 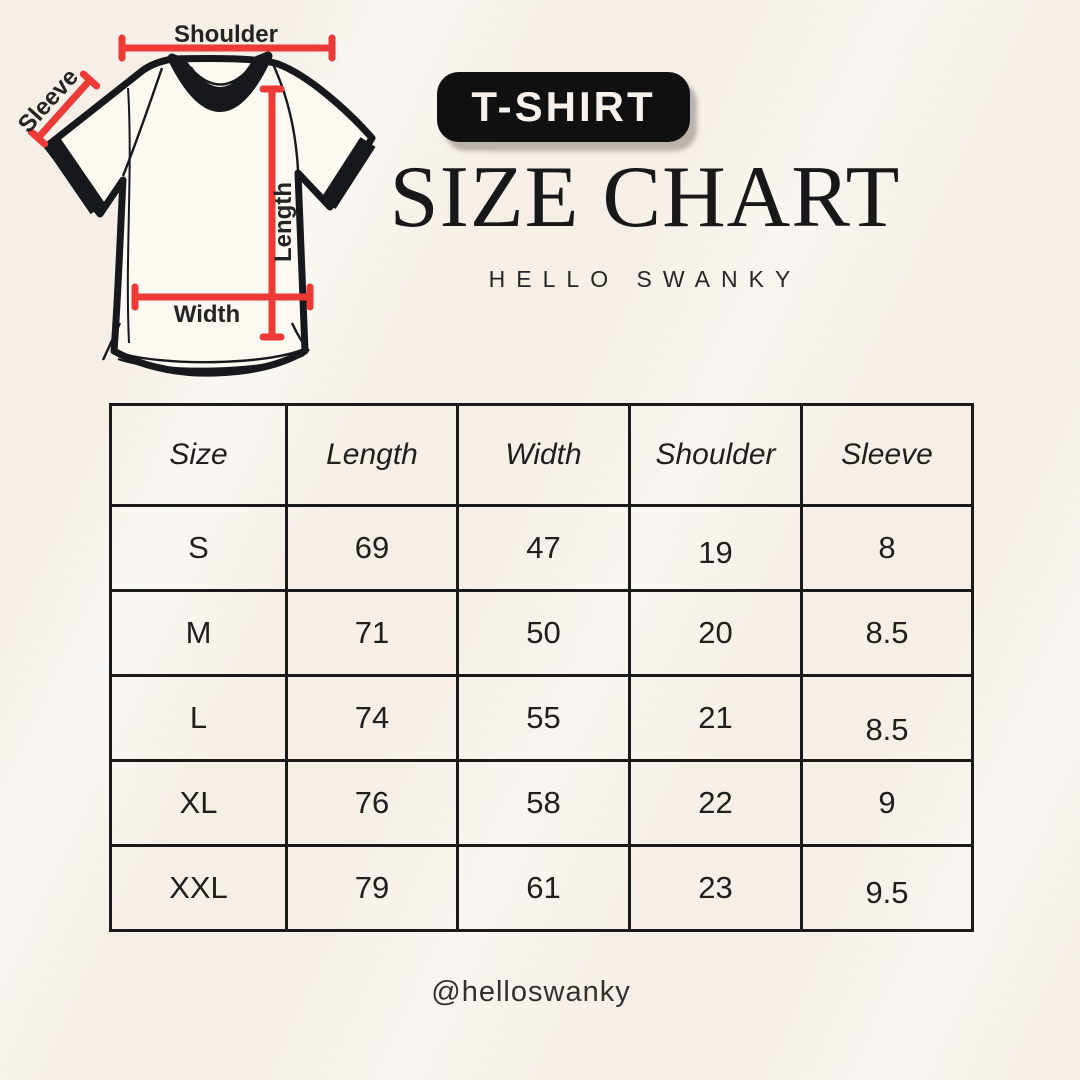 I want to click on cell-width: 58, so click(x=543, y=803).